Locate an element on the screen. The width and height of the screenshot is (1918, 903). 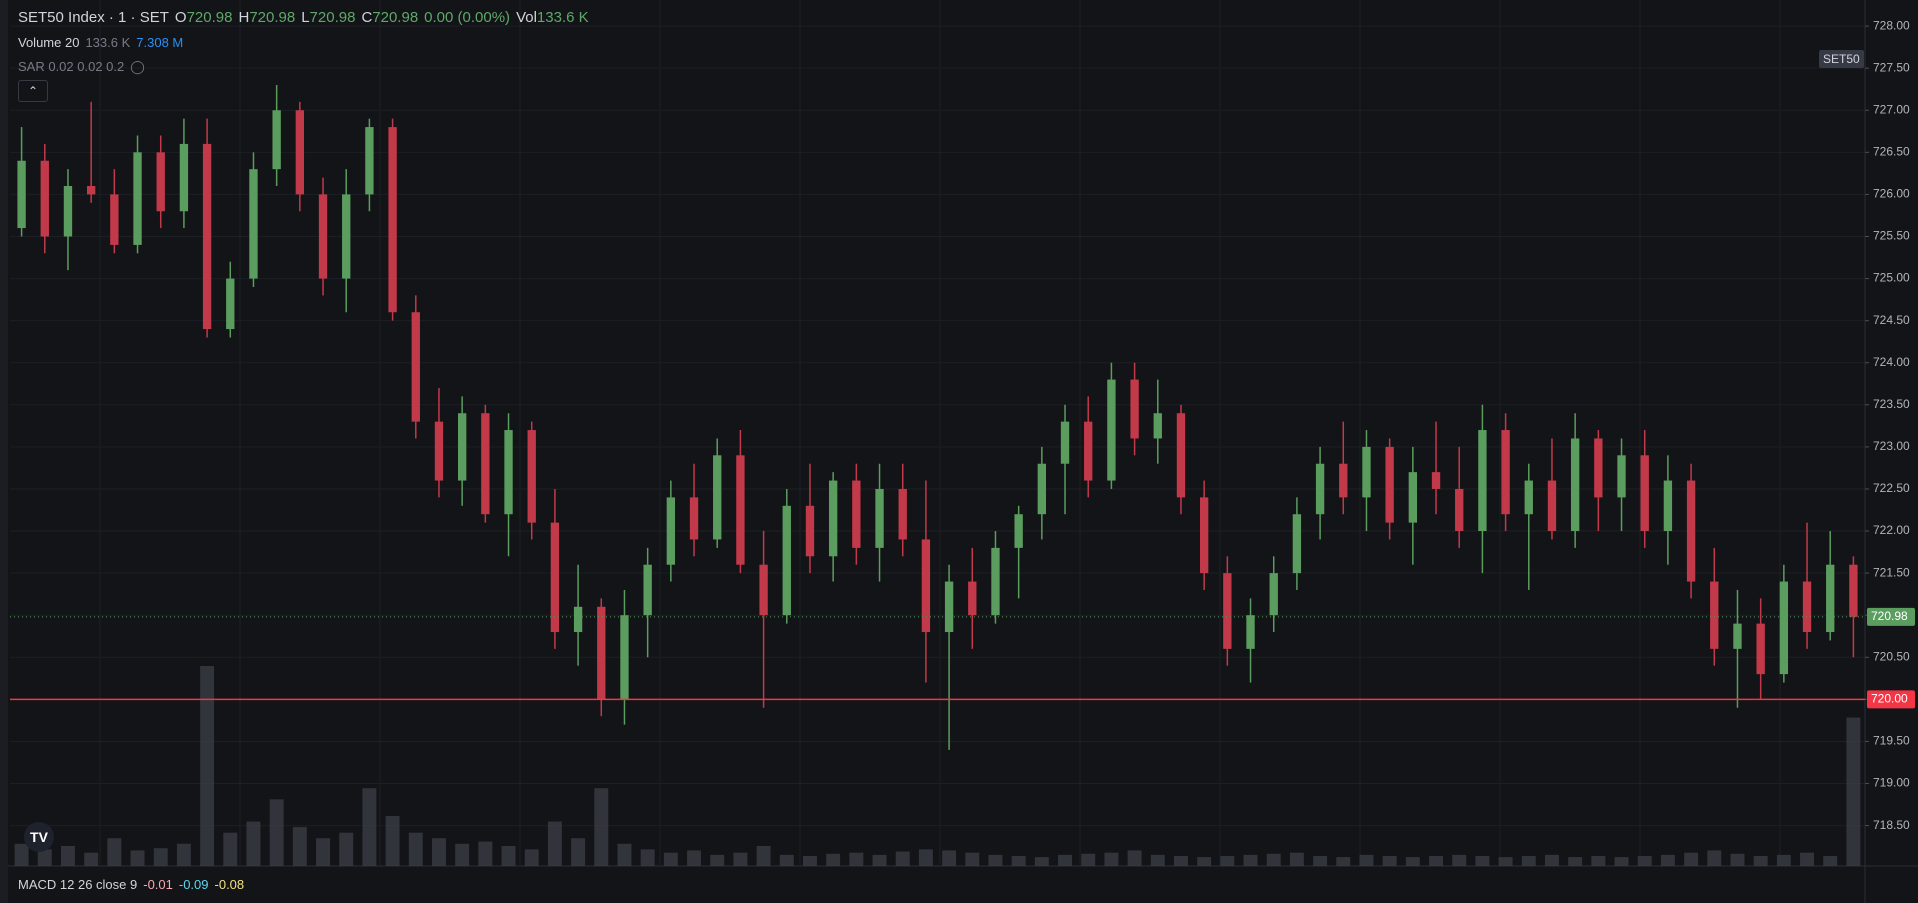
hidden-icon: ◯ is located at coordinates (137, 66).